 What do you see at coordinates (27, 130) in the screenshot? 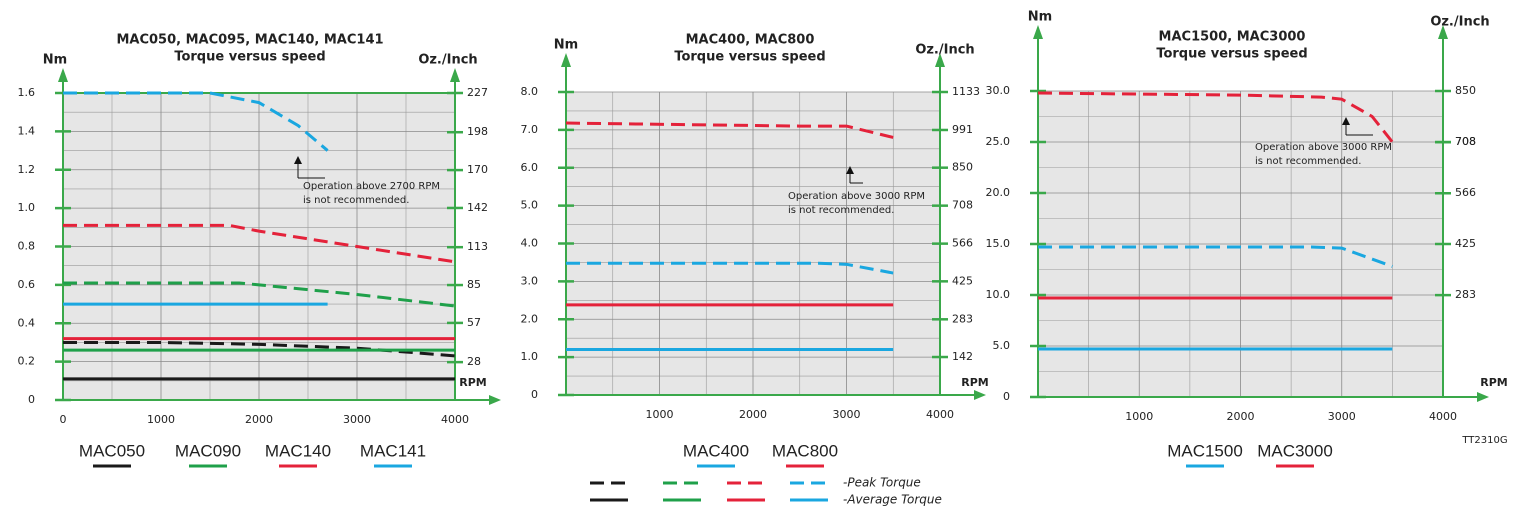
I see `y-tick-label: 1.4` at bounding box center [27, 130].